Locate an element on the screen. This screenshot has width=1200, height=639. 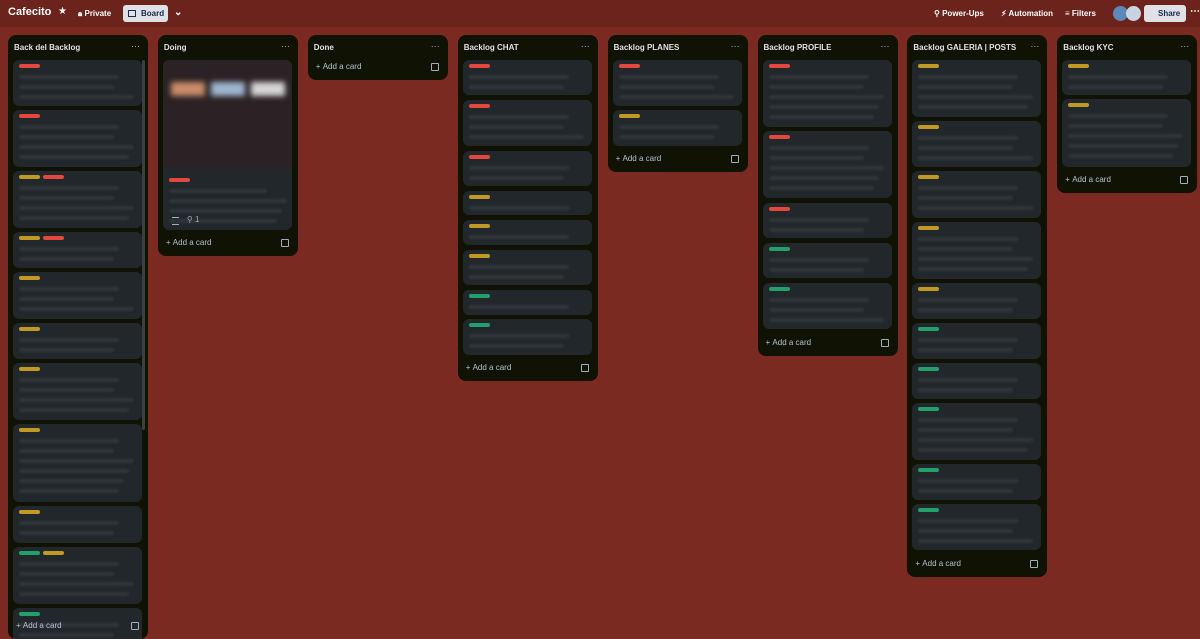
attachment-count-value: 1 is located at coordinates (197, 219).